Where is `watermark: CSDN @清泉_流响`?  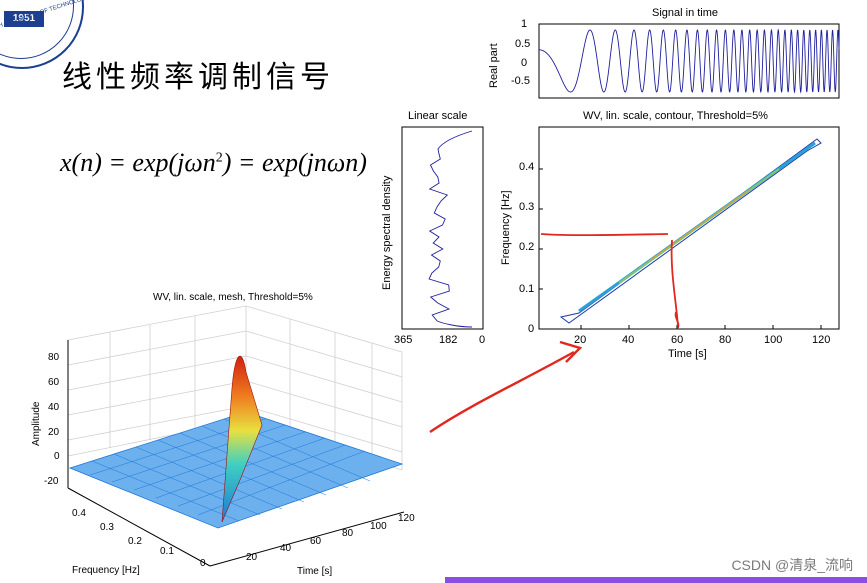 watermark: CSDN @清泉_流响 is located at coordinates (792, 565).